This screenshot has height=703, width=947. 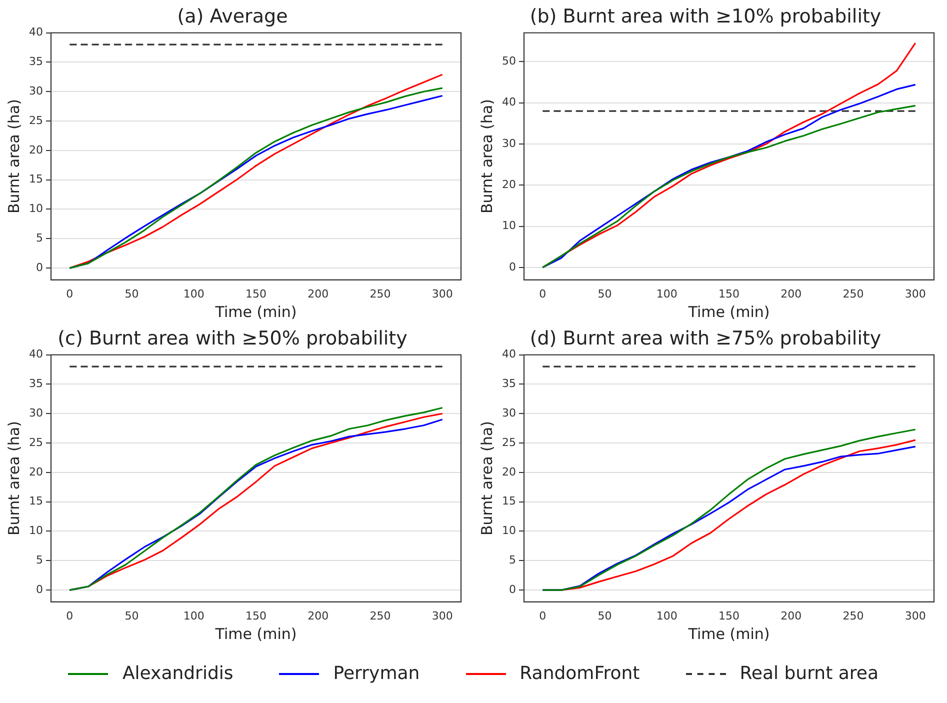 I want to click on legend-label: Alexandridis, so click(x=178, y=673).